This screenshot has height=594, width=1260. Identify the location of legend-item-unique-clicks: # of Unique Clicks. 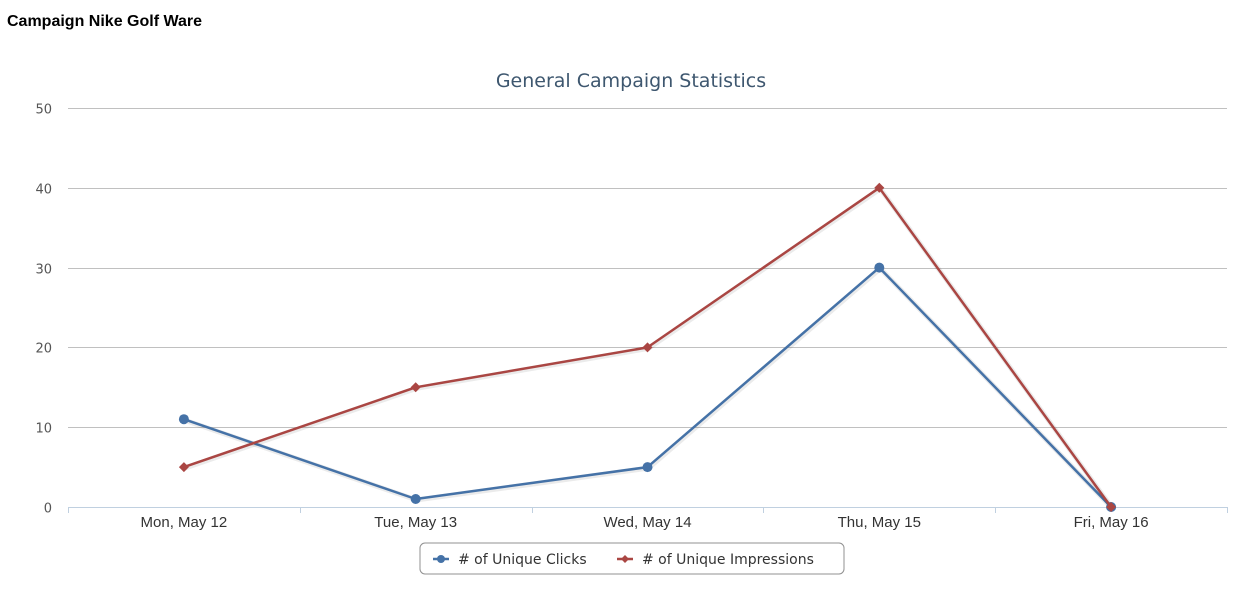
(510, 560).